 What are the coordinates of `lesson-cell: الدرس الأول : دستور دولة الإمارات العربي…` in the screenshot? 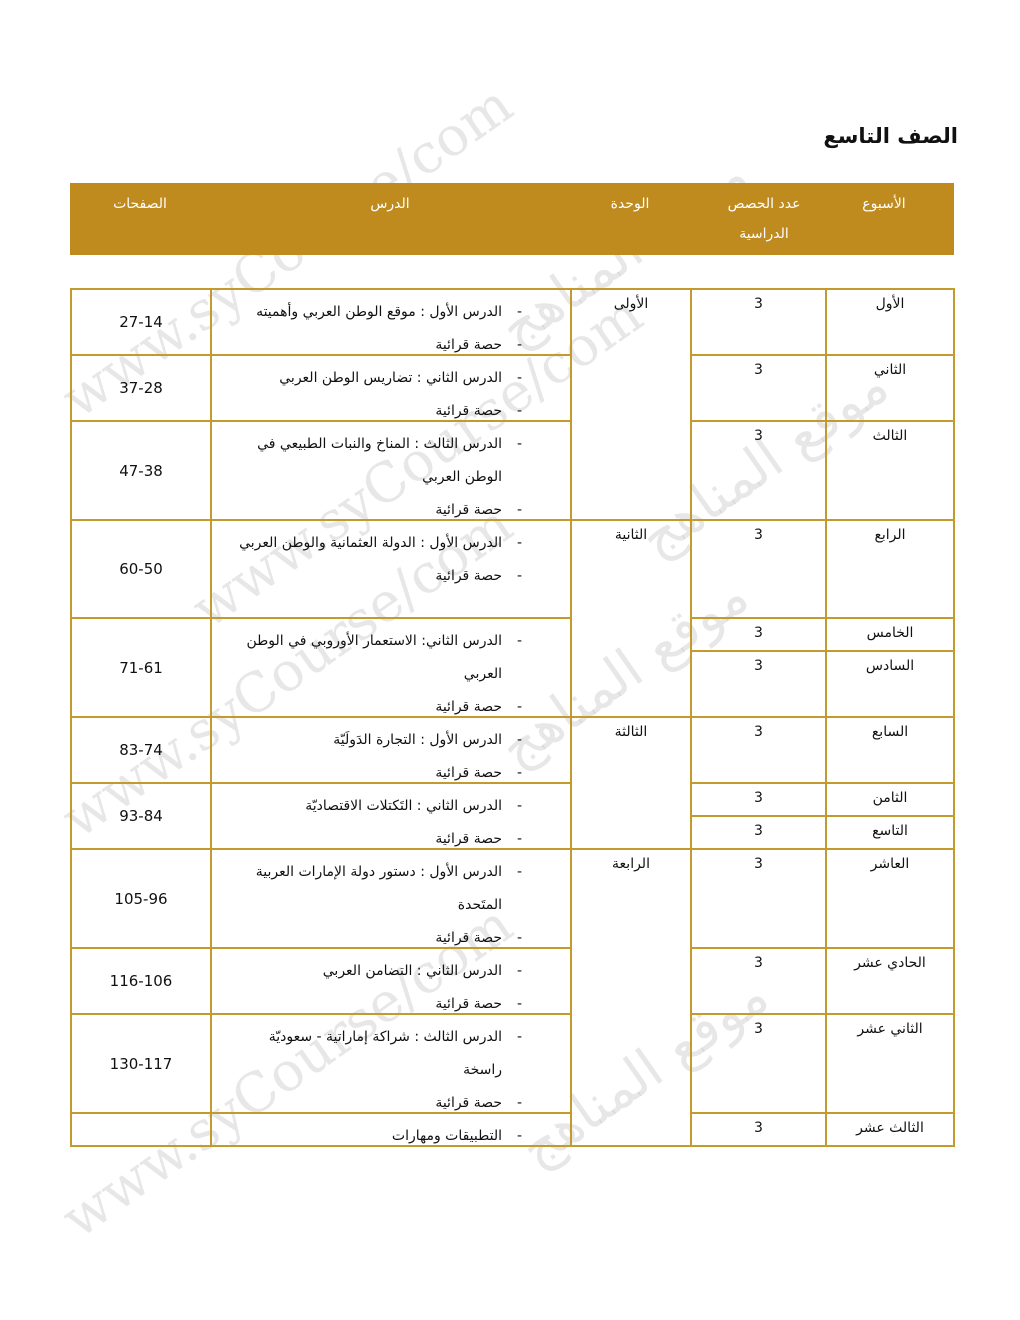 It's located at (391, 898).